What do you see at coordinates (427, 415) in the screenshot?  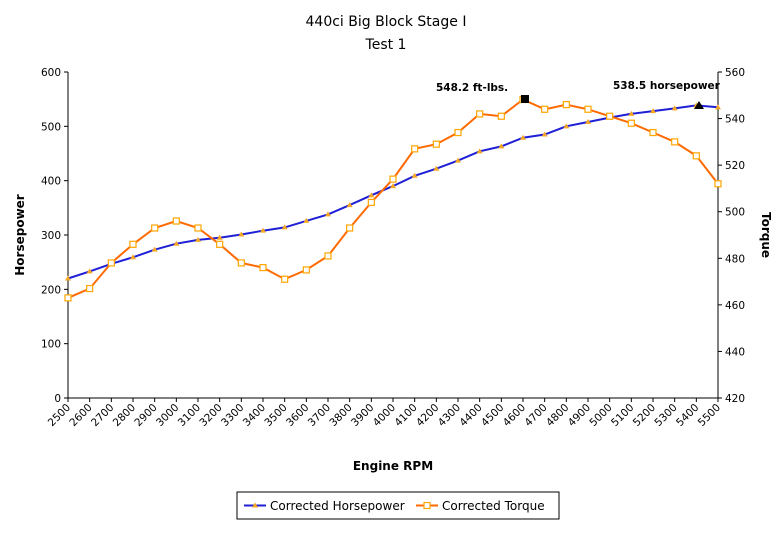 I see `x-tick-label: 4200` at bounding box center [427, 415].